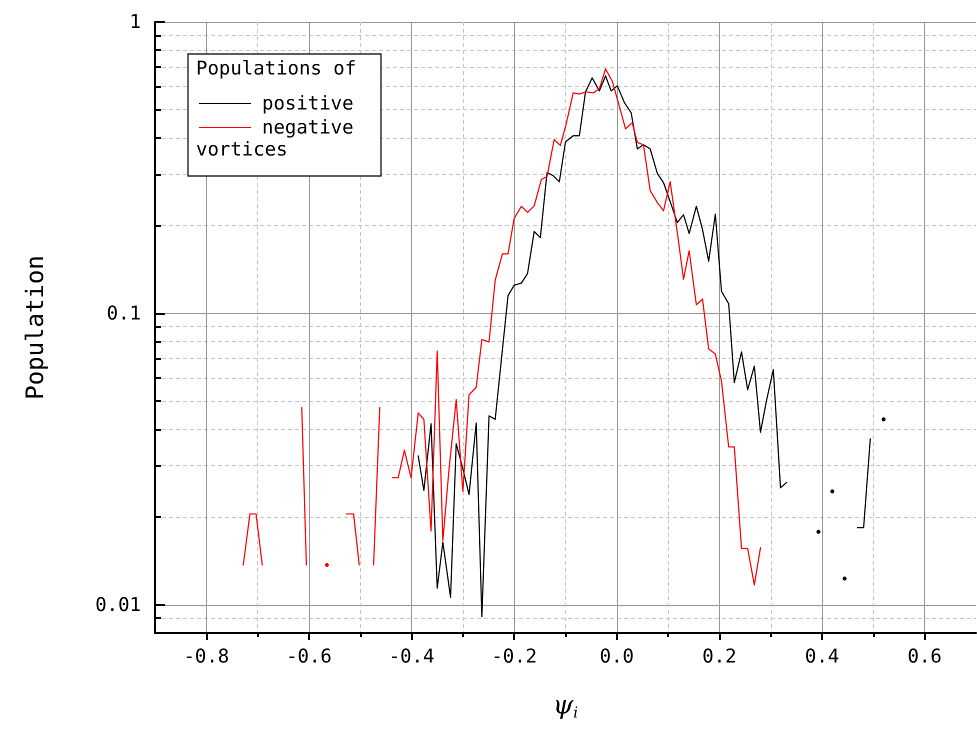  What do you see at coordinates (308, 127) in the screenshot?
I see `legend-label: negative` at bounding box center [308, 127].